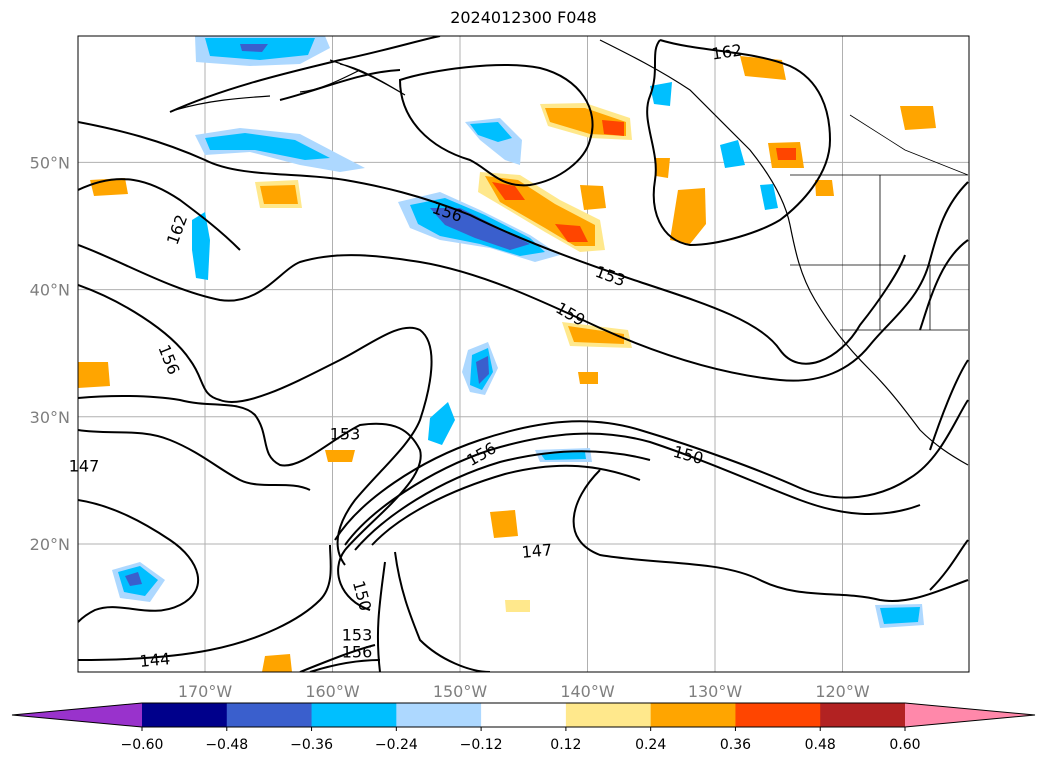 The height and width of the screenshot is (765, 1047). What do you see at coordinates (311, 745) in the screenshot?
I see `colorbar-tick-label: −0.36` at bounding box center [311, 745].